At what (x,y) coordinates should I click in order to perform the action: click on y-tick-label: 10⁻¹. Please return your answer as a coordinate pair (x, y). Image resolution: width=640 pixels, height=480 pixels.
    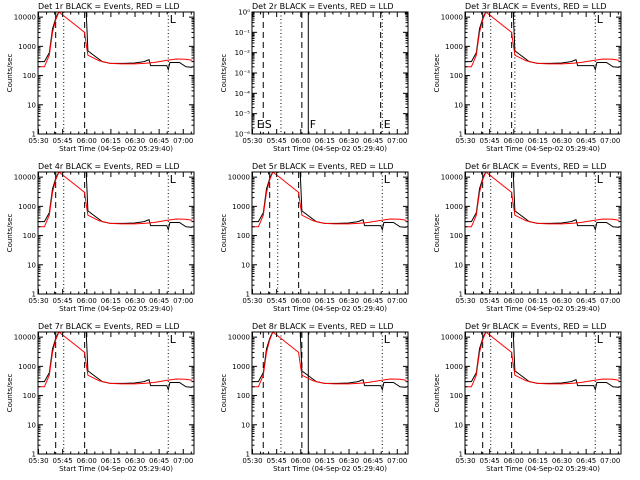
    Looking at the image, I should click on (243, 33).